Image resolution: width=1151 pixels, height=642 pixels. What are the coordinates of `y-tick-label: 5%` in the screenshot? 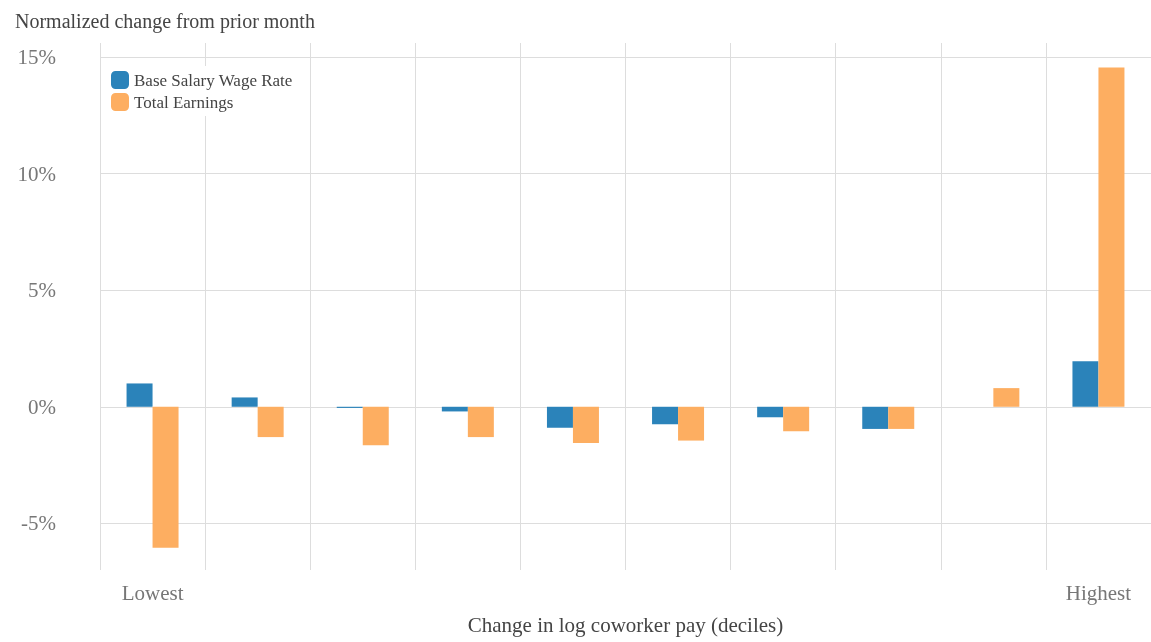 It's located at (42, 290).